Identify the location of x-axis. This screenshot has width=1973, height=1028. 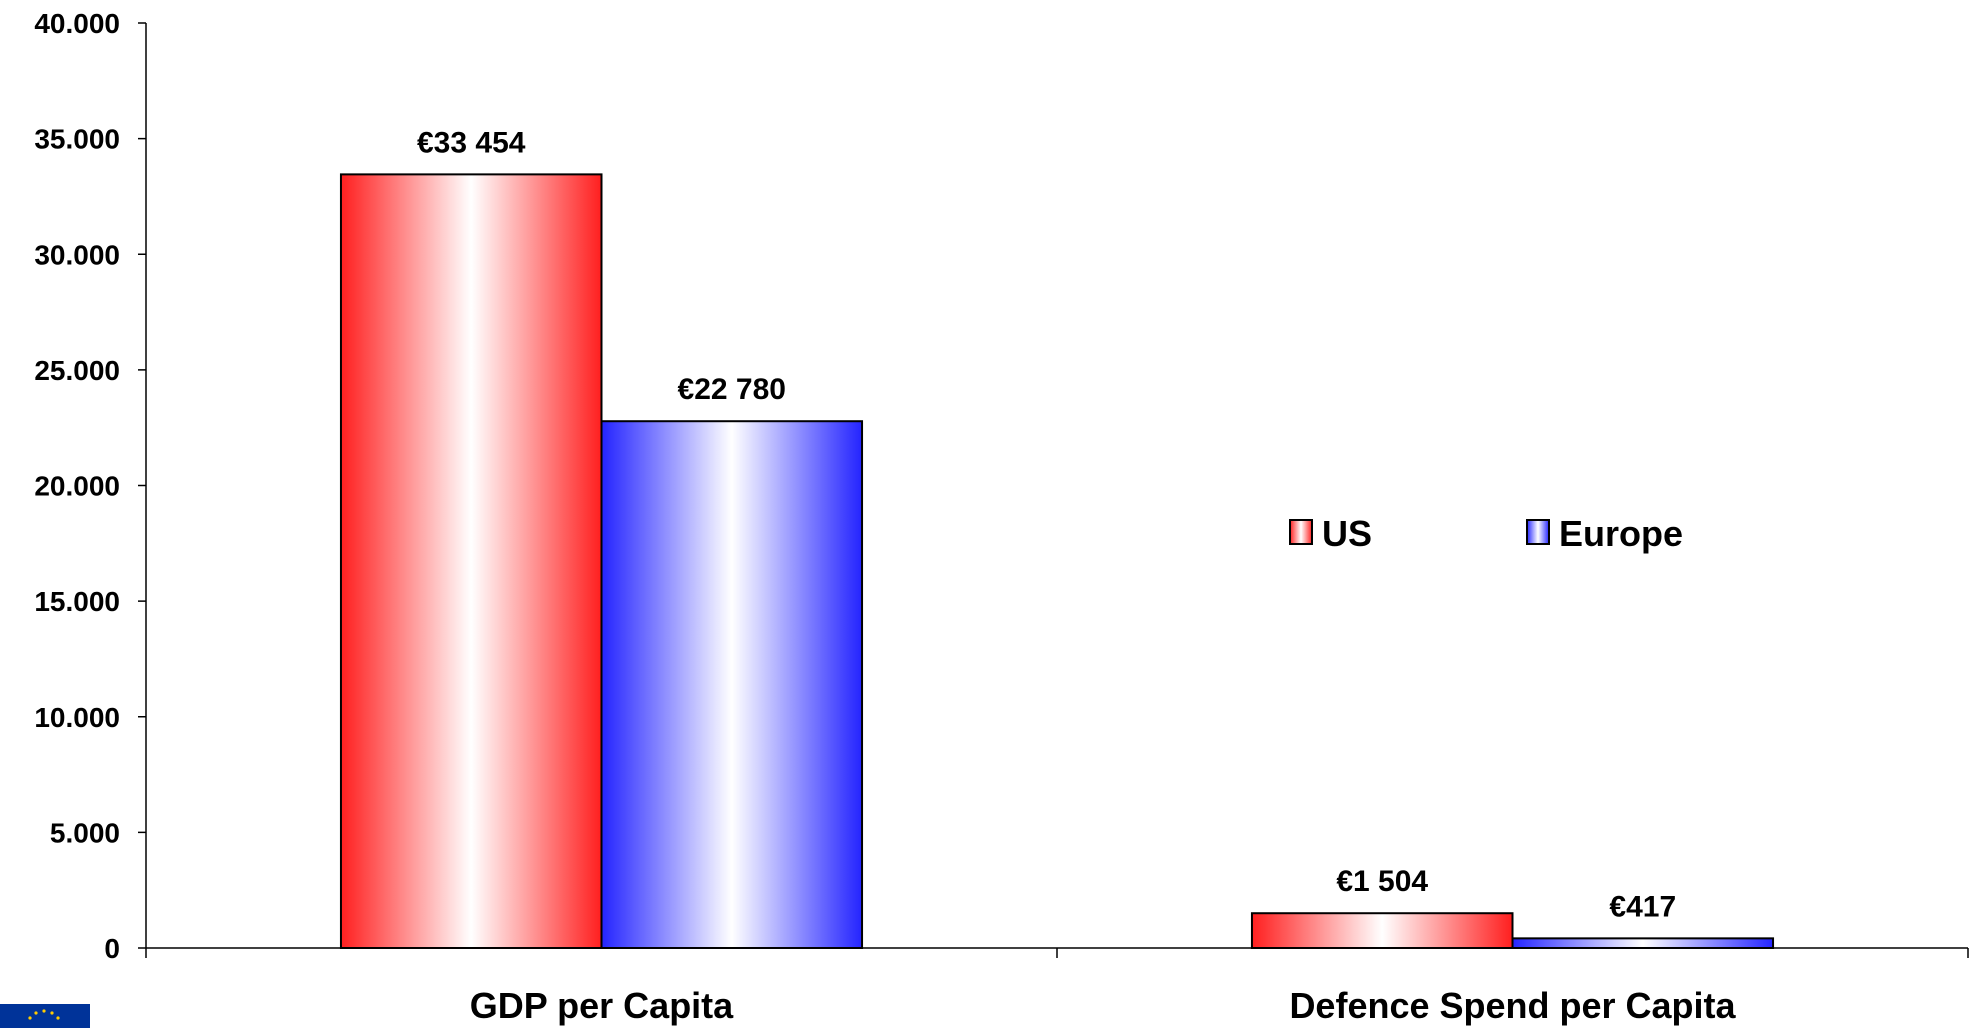
(1057, 952).